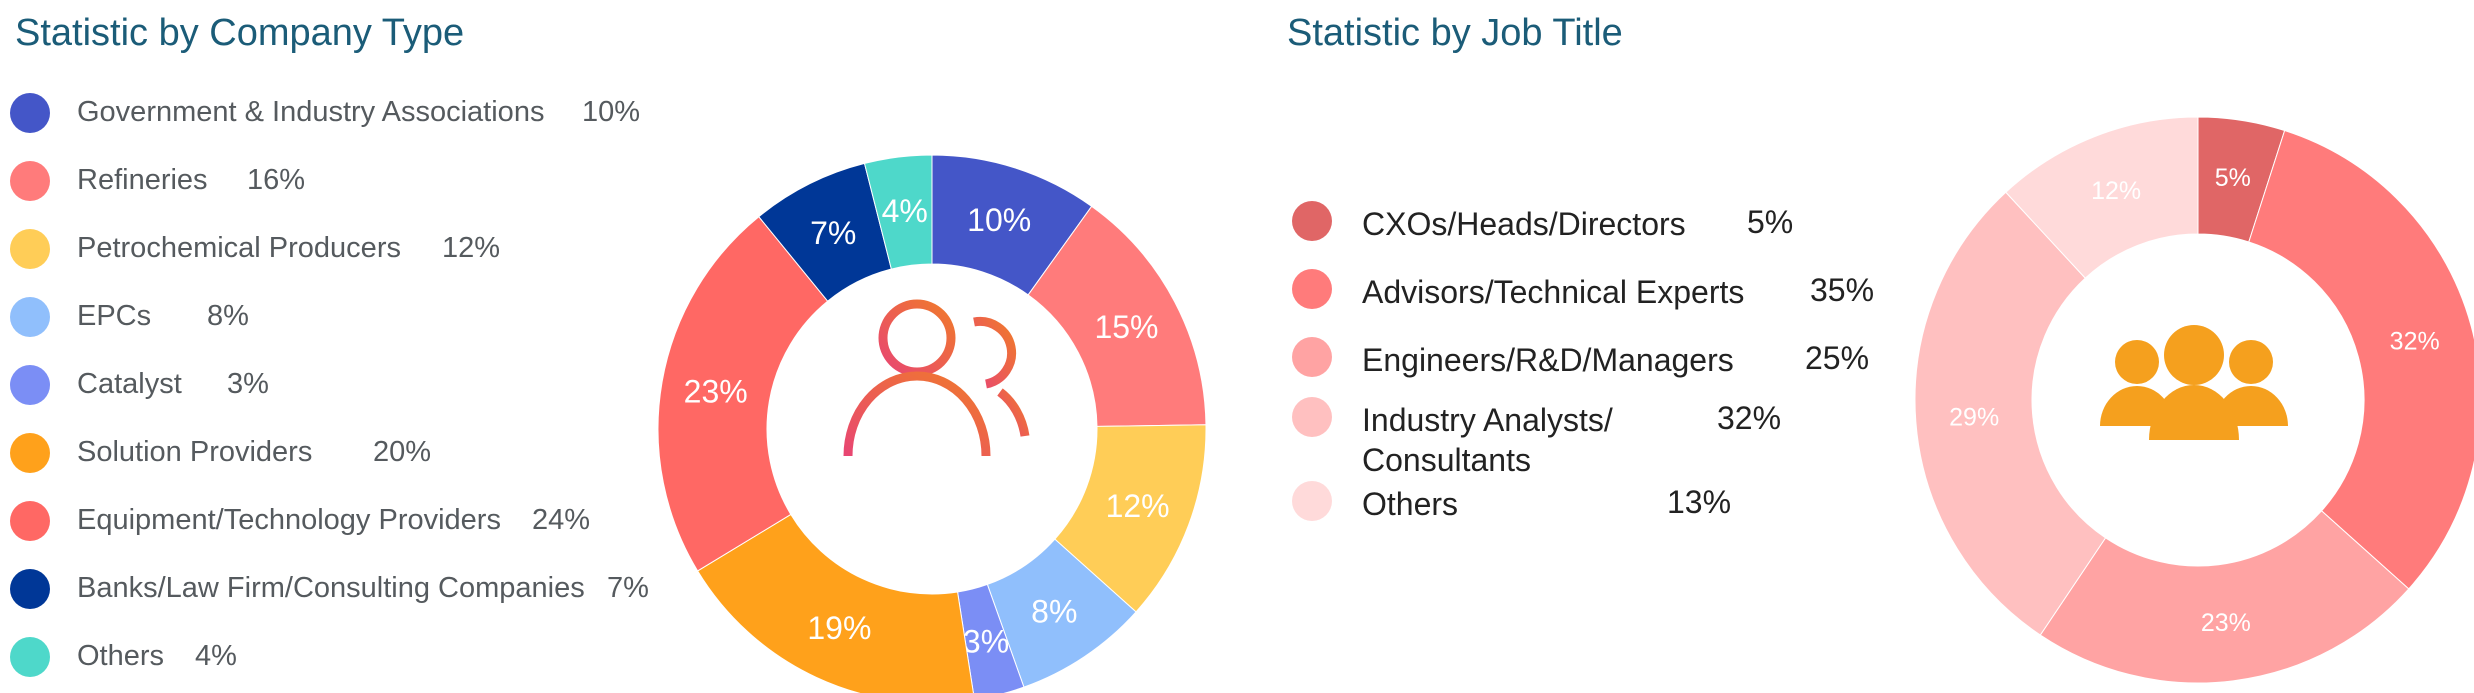 The height and width of the screenshot is (693, 2474). I want to click on legend-label-line2: Consultants, so click(1446, 460).